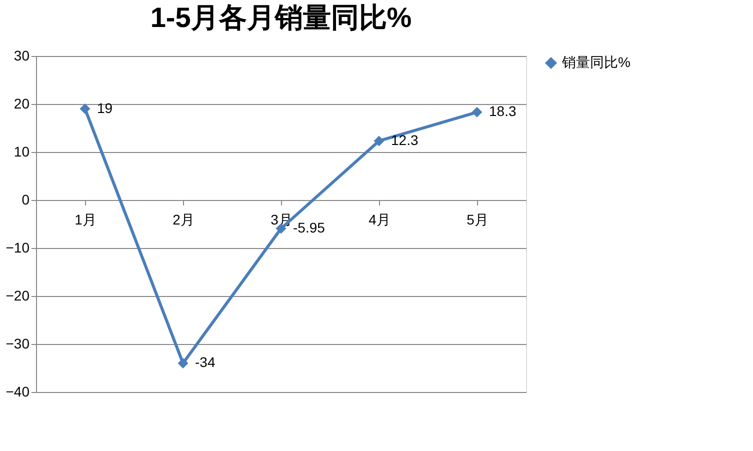 The height and width of the screenshot is (451, 753). Describe the element at coordinates (105, 108) in the screenshot. I see `data-label: 19` at that location.